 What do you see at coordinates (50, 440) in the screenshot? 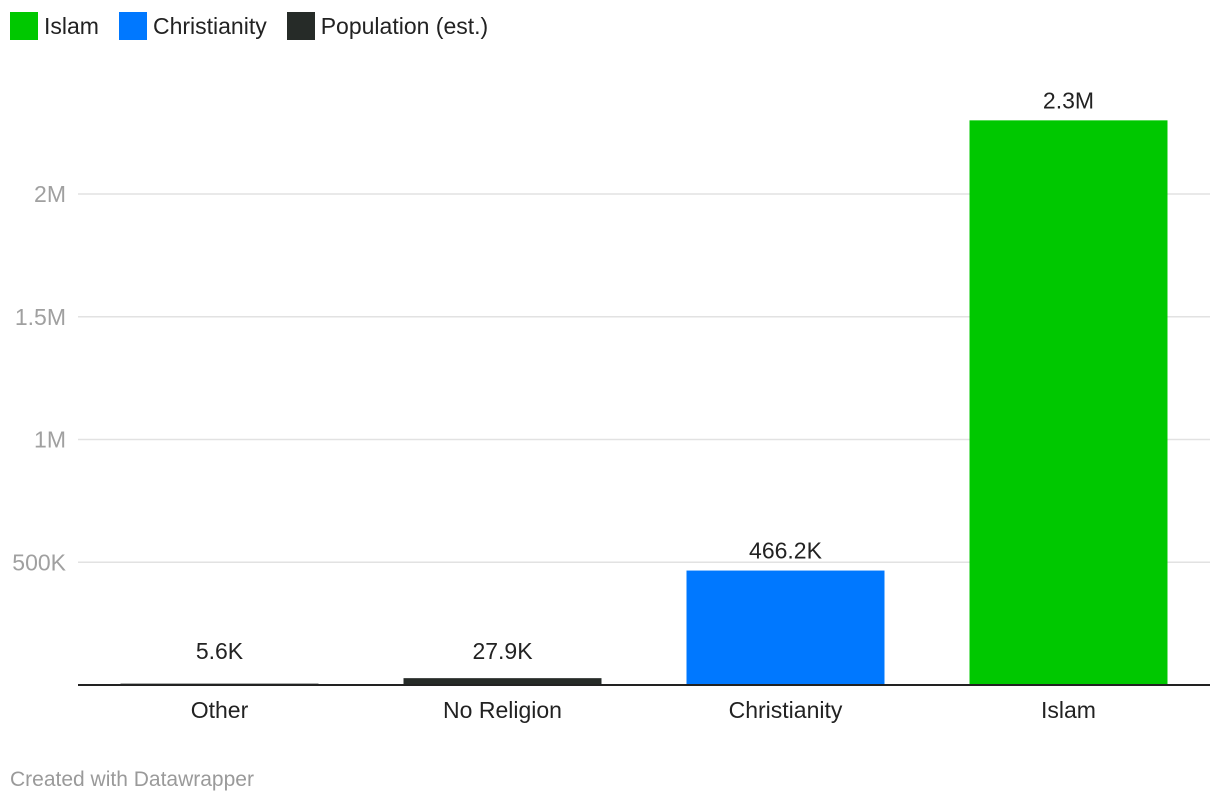
I see `y-tick-label: 1M` at bounding box center [50, 440].